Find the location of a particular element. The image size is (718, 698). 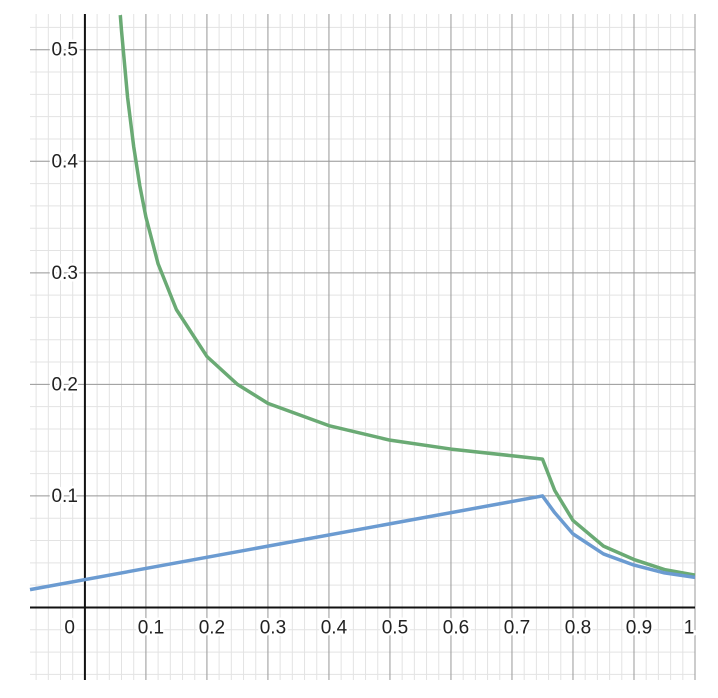

x-tick-label: 0.1 is located at coordinates (151, 628).